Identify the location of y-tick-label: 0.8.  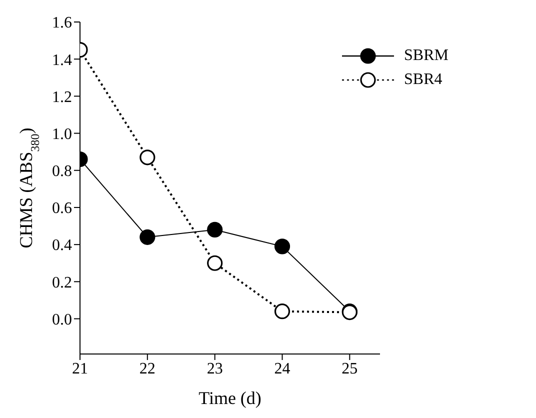
(62, 171).